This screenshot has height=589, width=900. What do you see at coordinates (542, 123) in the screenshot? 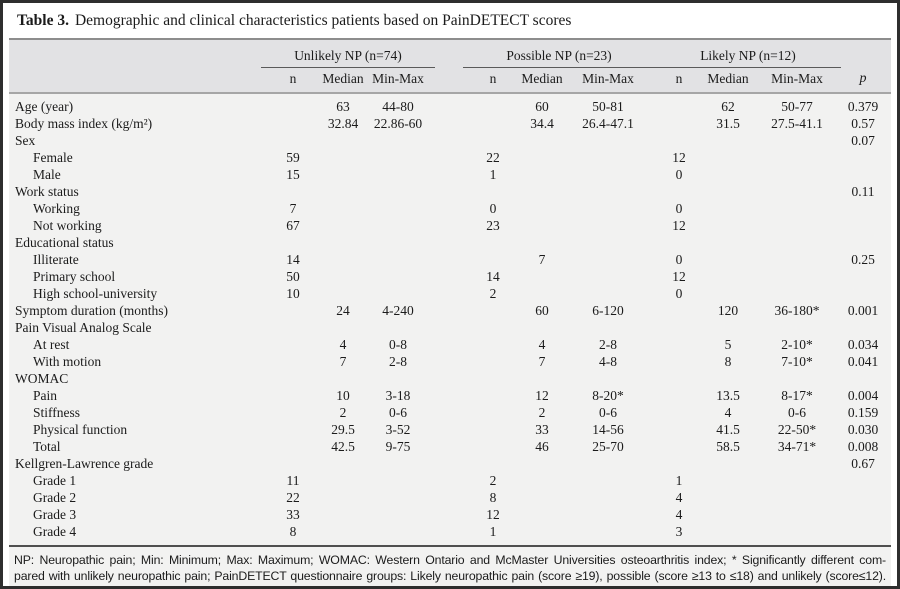
I see `cell-possible-median: 34.4` at bounding box center [542, 123].